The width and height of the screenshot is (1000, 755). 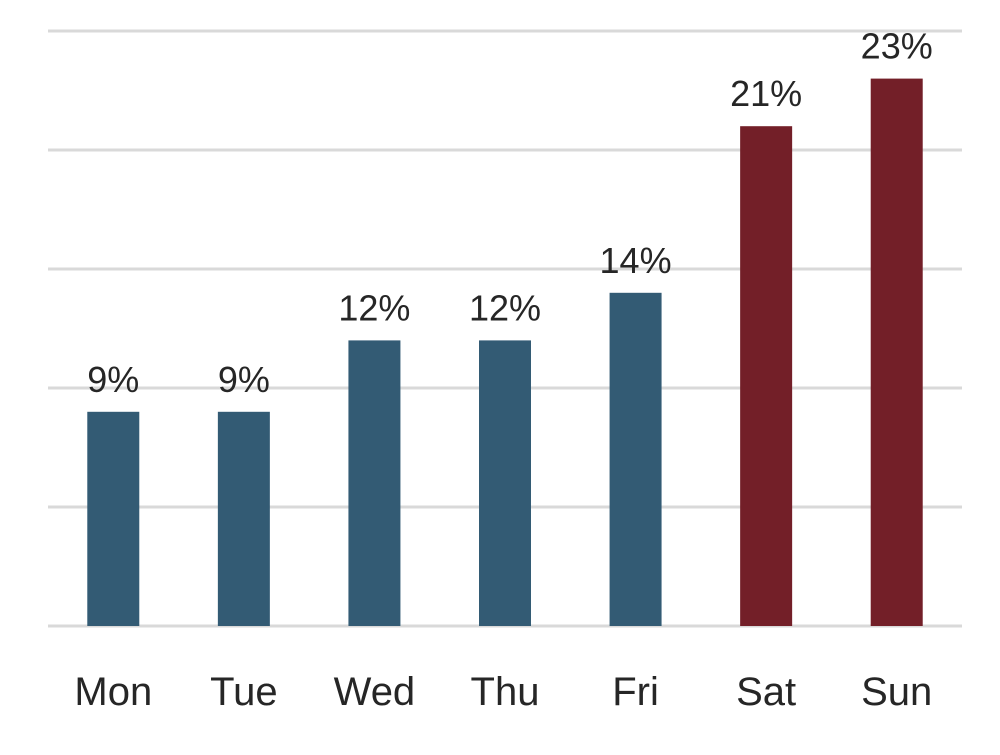 What do you see at coordinates (243, 692) in the screenshot?
I see `x-tick-label-tue: Tue` at bounding box center [243, 692].